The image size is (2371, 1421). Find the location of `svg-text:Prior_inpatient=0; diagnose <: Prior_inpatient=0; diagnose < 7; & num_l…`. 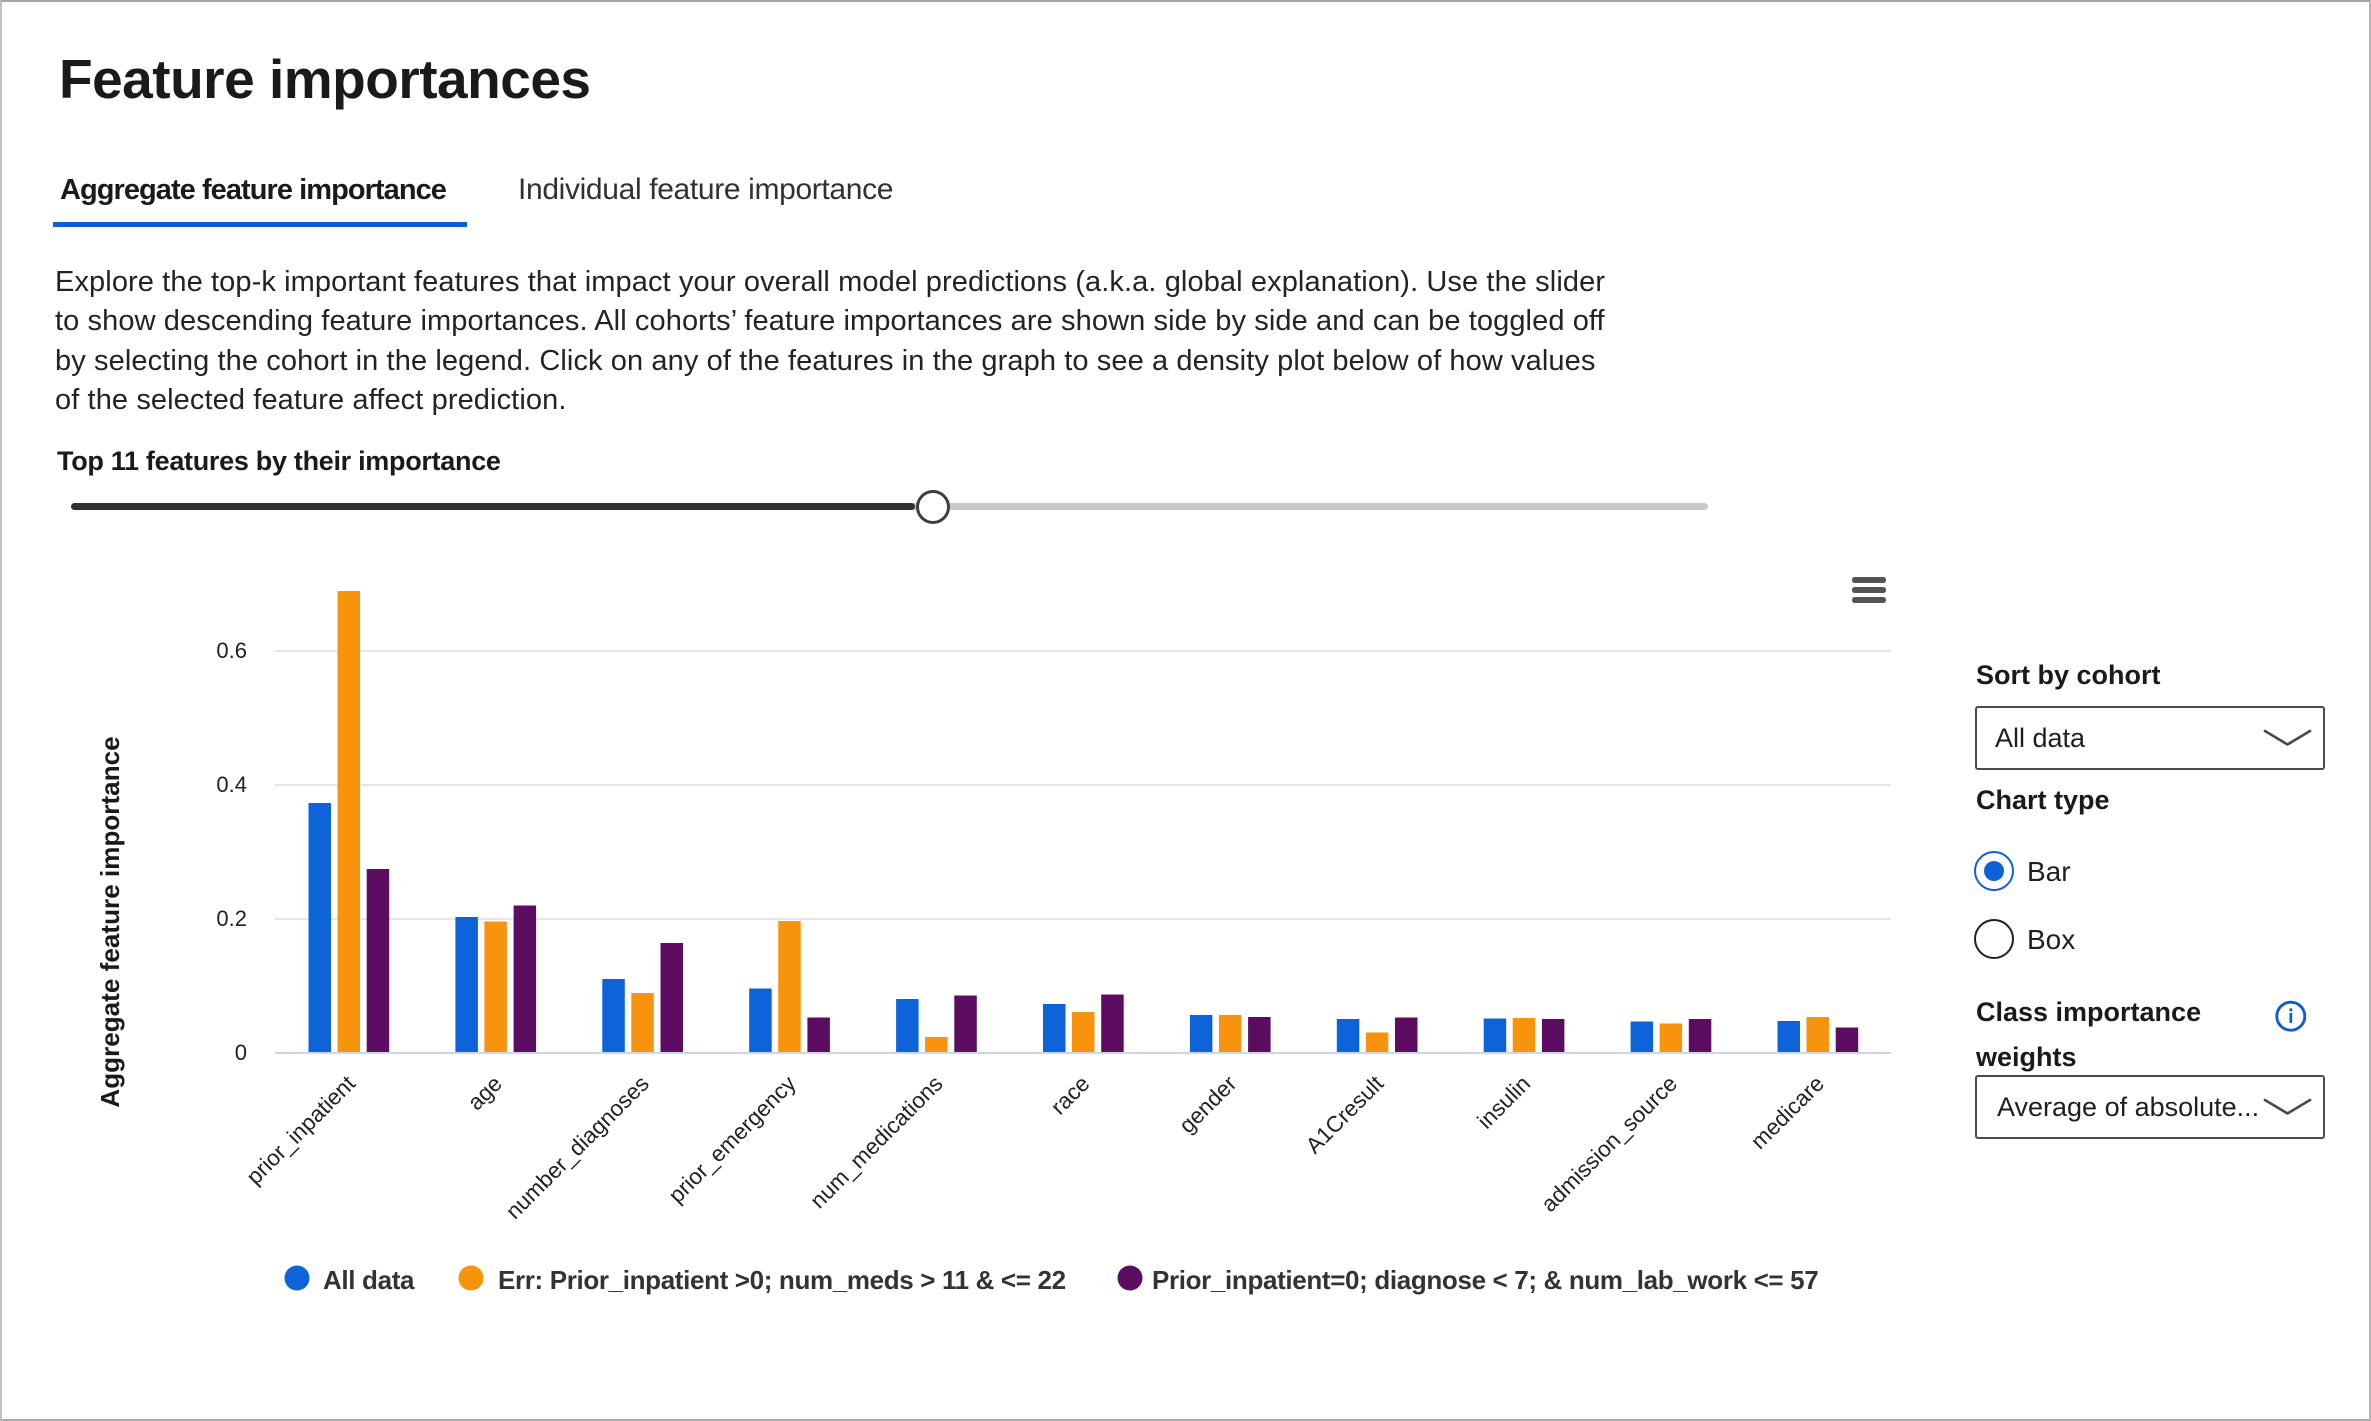

svg-text:Prior_inpatient=0; diagnose <: Prior_inpatient=0; diagnose < 7; & num_l… is located at coordinates (1485, 1280).